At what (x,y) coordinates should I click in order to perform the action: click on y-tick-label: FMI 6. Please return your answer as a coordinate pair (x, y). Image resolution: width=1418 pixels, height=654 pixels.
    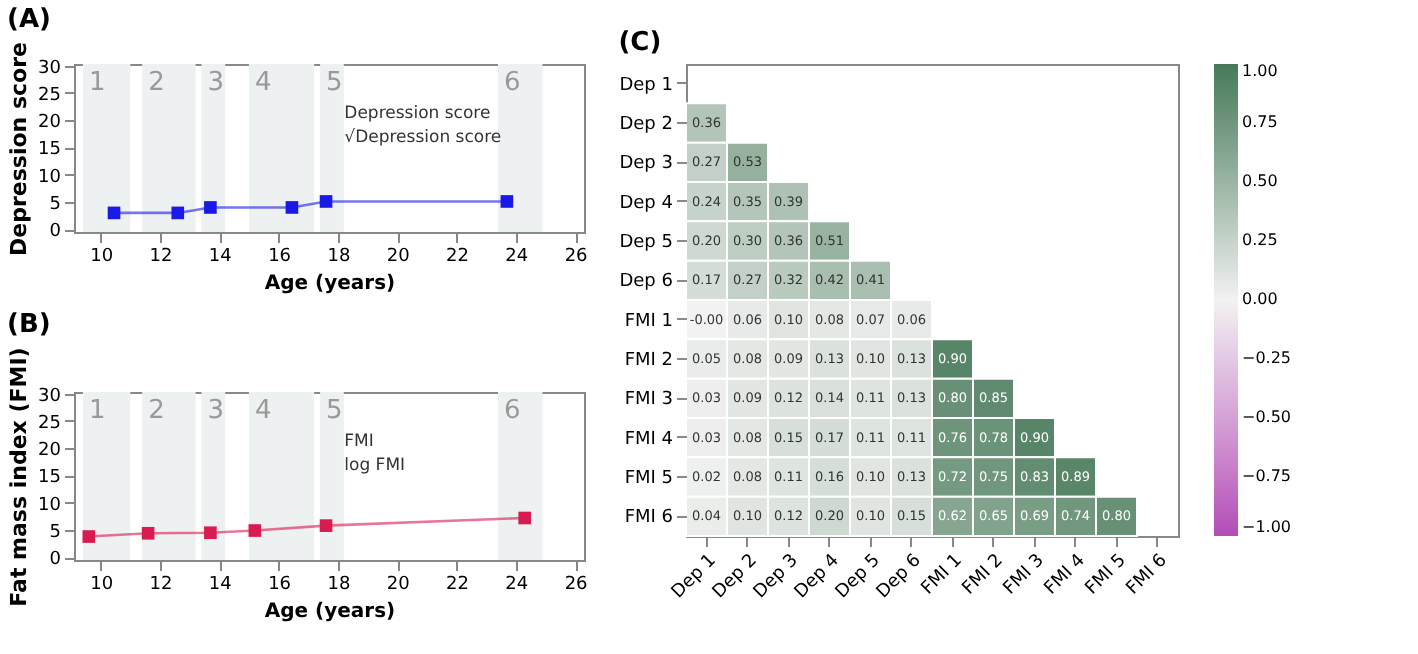
    Looking at the image, I should click on (649, 518).